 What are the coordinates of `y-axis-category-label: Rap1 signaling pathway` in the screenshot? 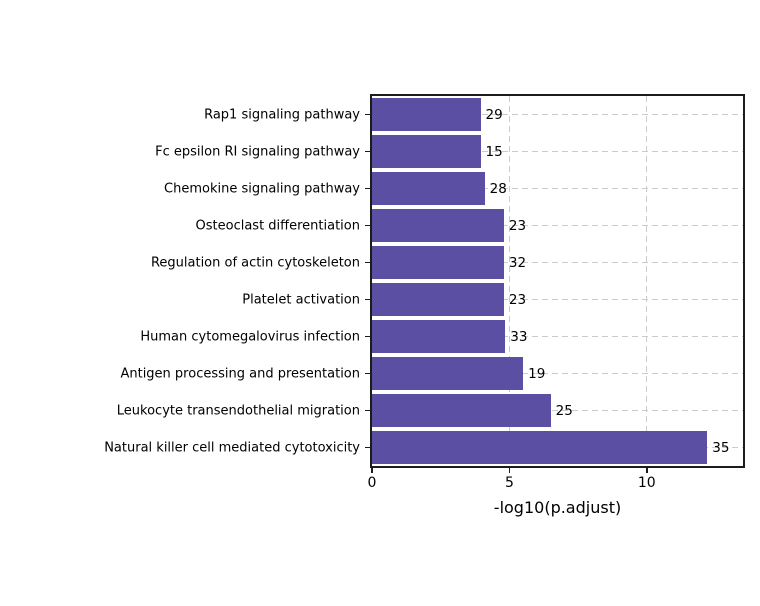 It's located at (282, 114).